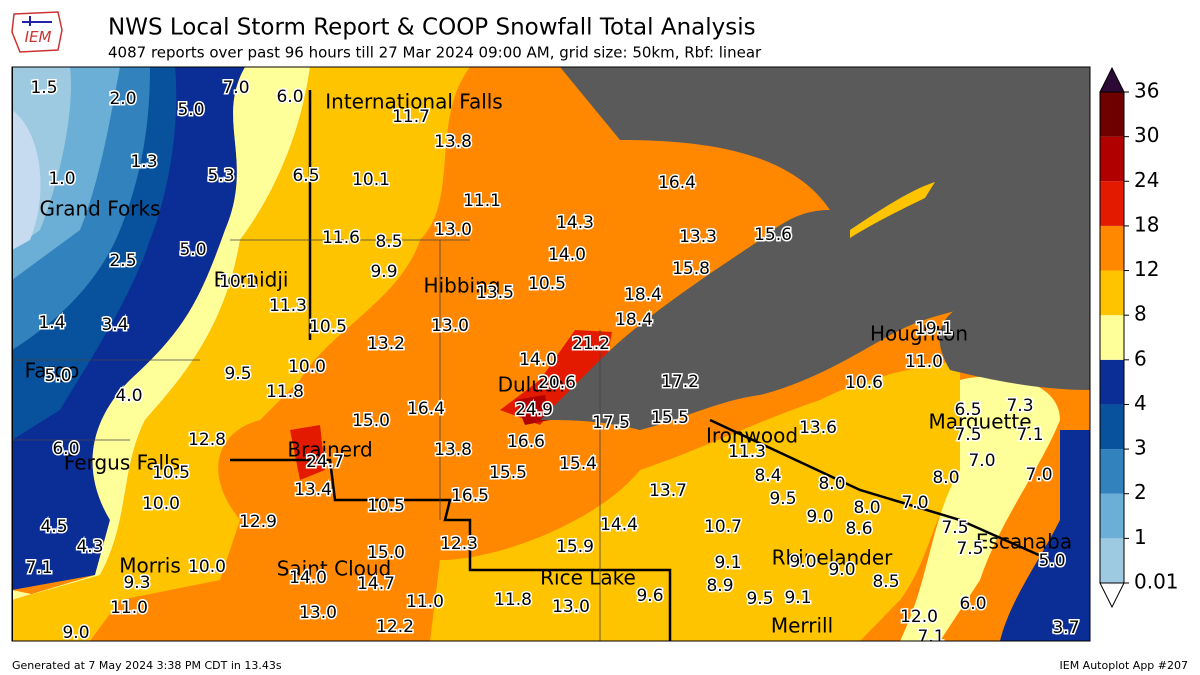 The width and height of the screenshot is (1200, 675). Describe the element at coordinates (557, 383) in the screenshot. I see `report-value: 20.6` at that location.